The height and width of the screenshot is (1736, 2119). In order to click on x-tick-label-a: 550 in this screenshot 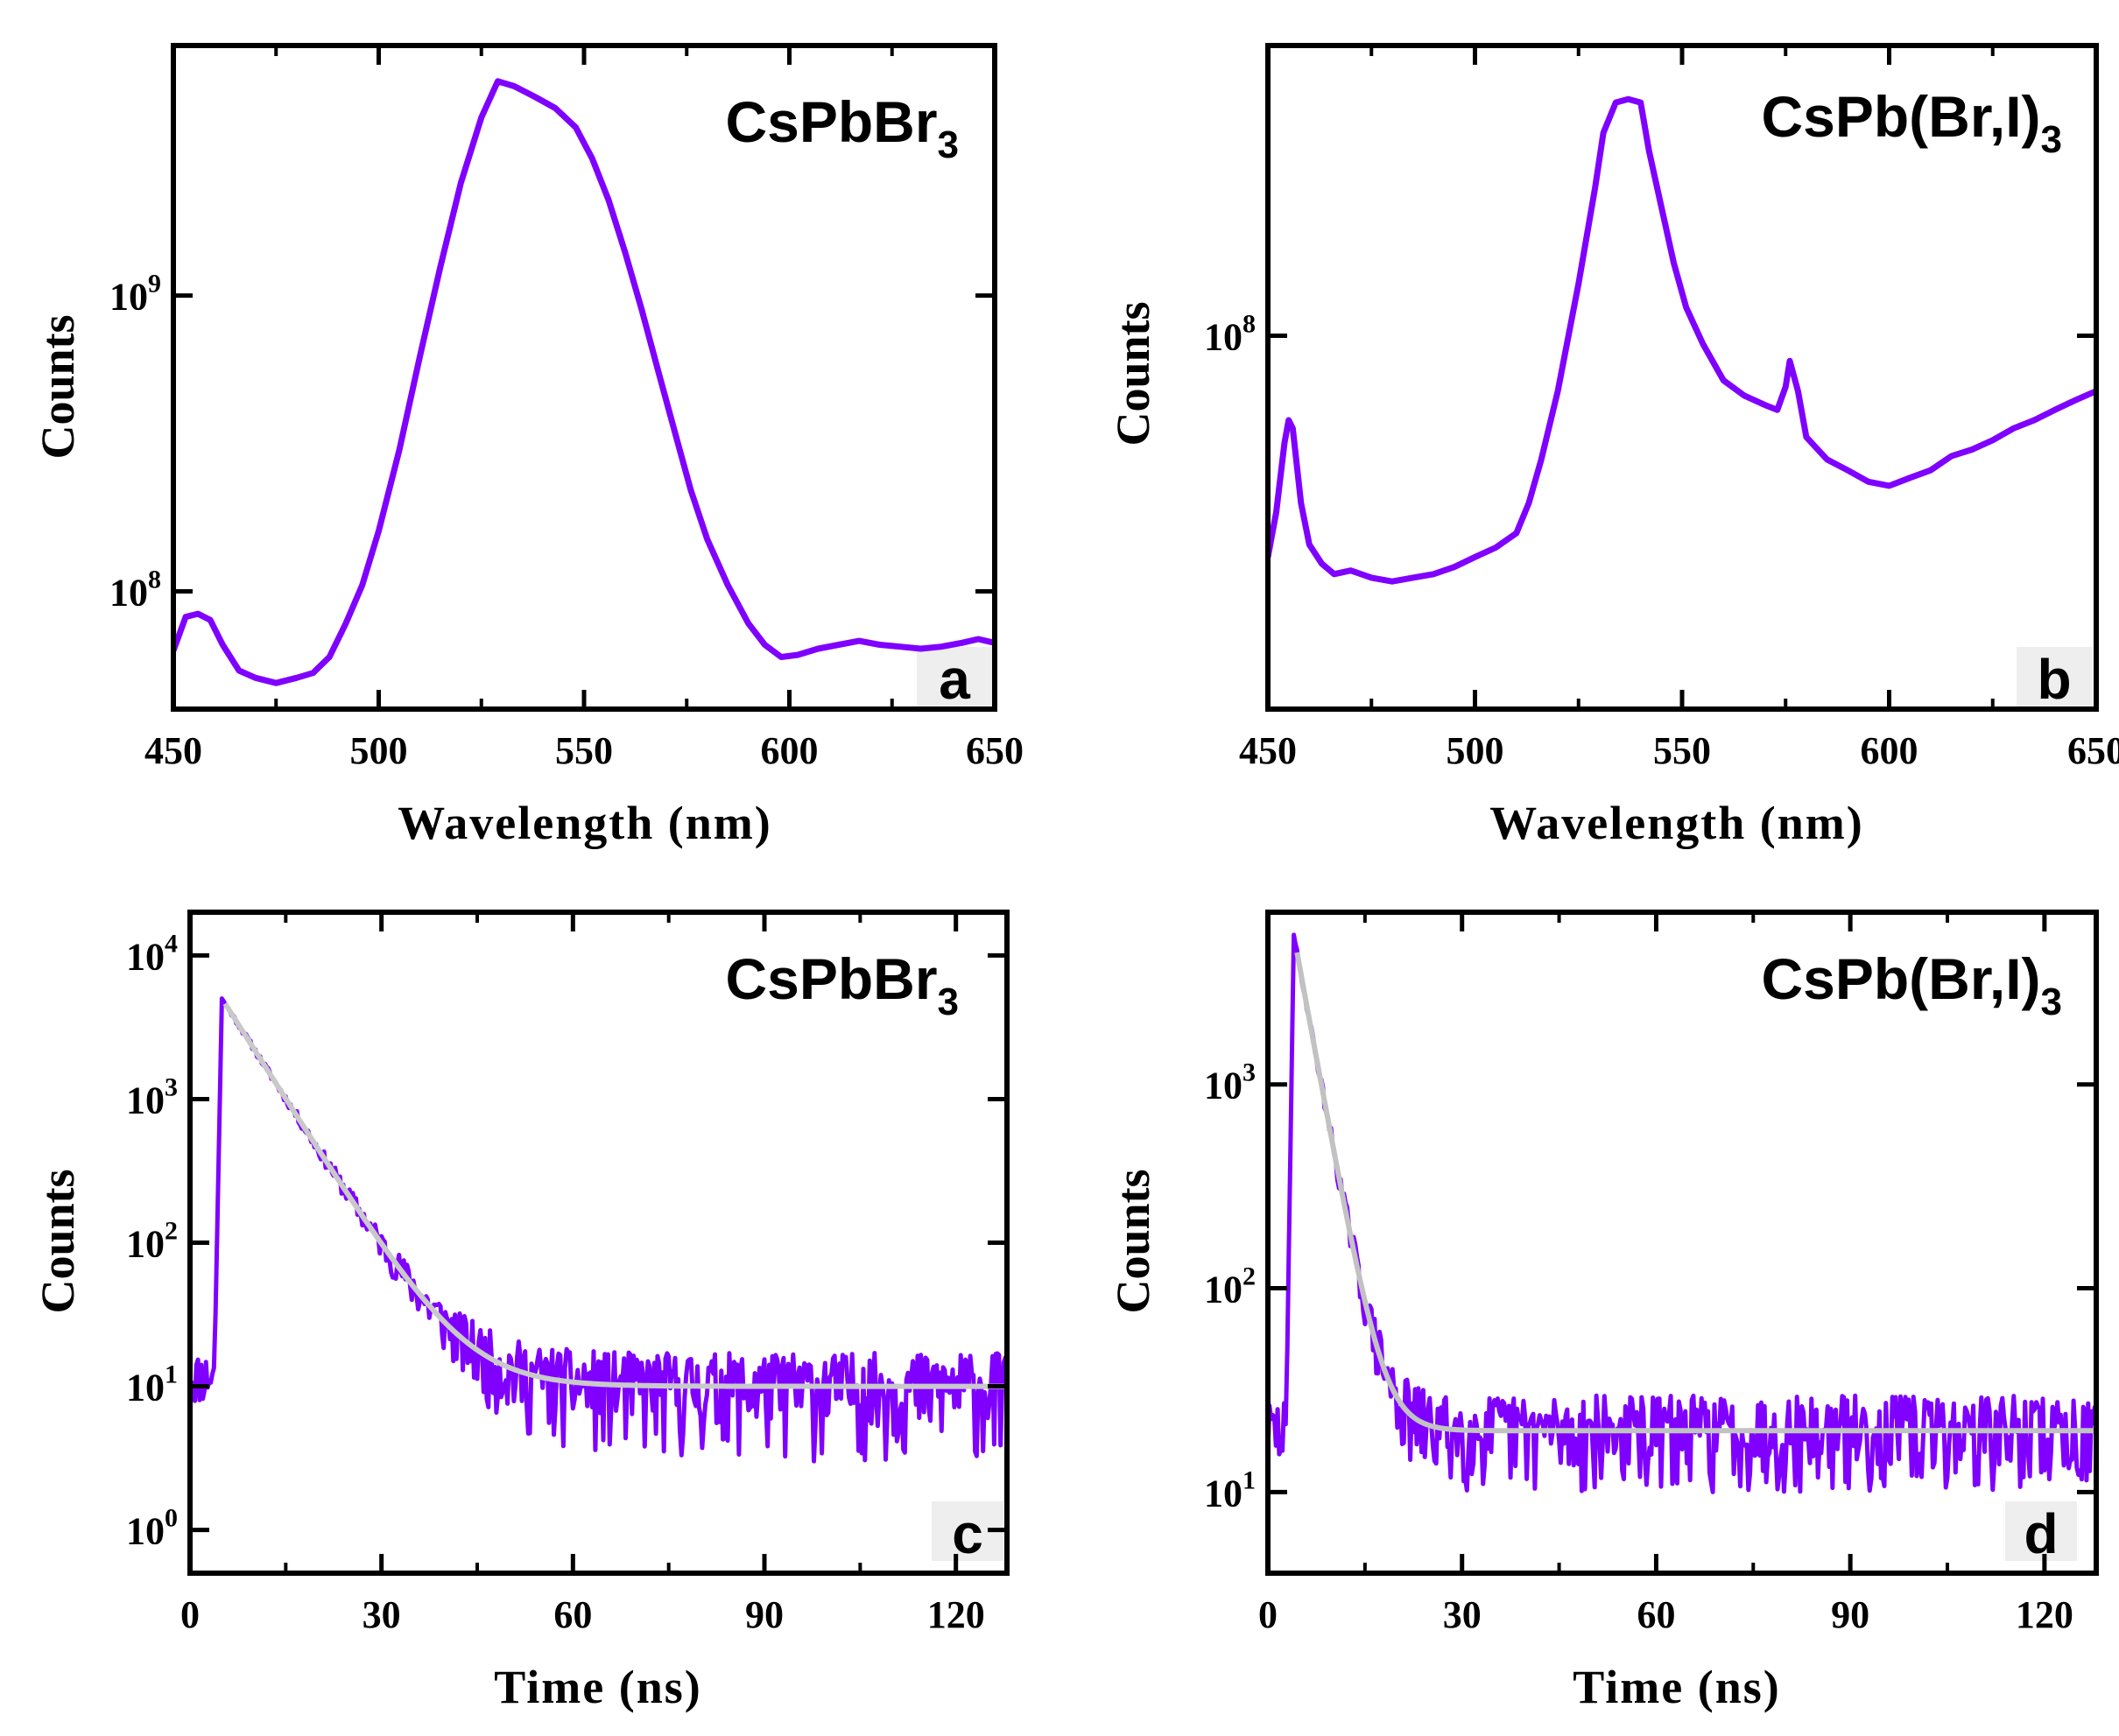, I will do `click(584, 750)`.